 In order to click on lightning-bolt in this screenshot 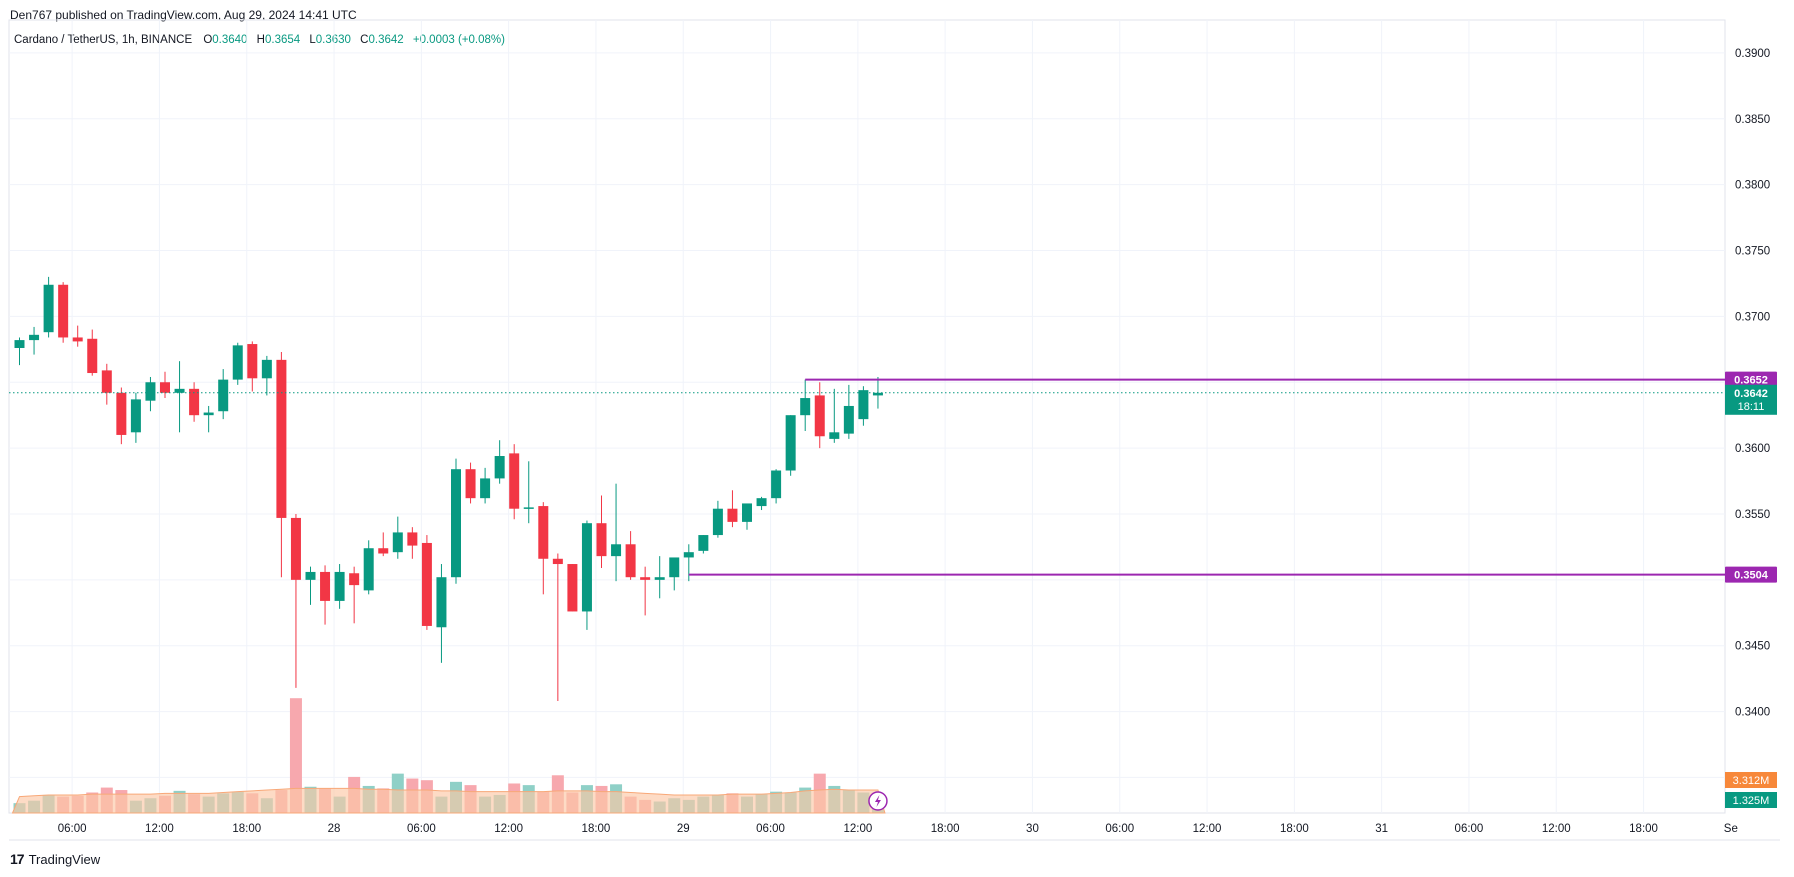, I will do `click(877, 801)`.